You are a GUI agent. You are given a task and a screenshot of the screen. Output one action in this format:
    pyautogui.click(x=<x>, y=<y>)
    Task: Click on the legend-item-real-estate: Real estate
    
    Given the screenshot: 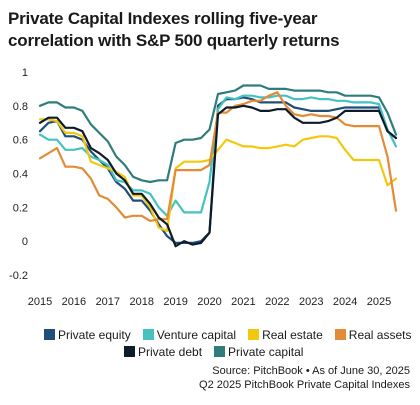 What is the action you would take?
    pyautogui.click(x=285, y=335)
    